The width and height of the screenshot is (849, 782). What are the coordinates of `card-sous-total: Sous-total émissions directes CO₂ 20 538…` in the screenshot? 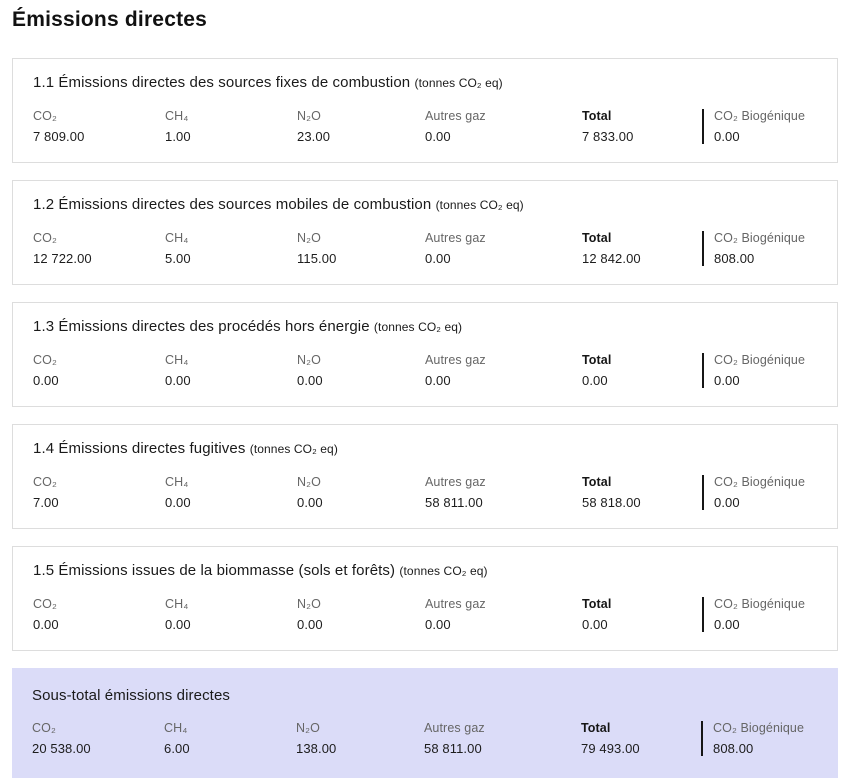 It's located at (425, 723).